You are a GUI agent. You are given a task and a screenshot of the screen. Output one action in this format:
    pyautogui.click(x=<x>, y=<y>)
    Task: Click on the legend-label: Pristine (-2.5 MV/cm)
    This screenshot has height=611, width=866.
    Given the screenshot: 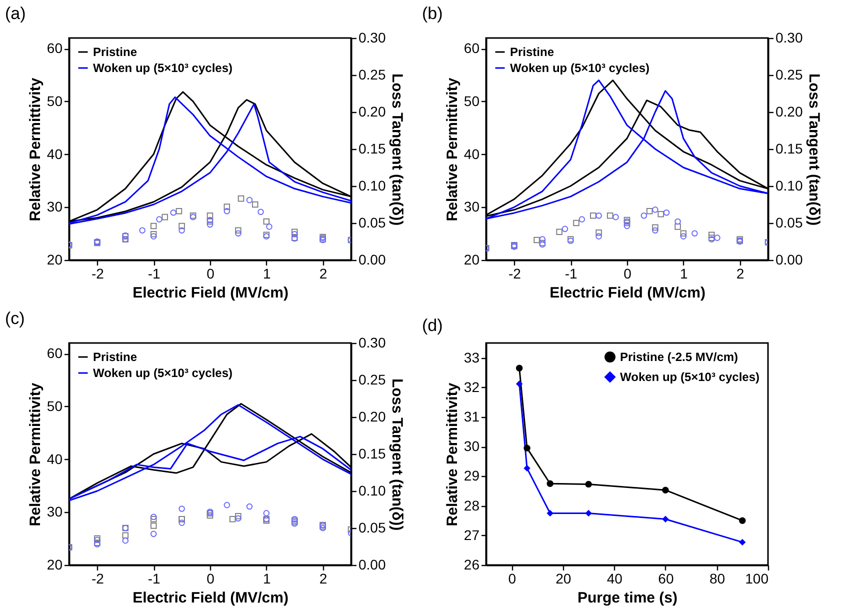 What is the action you would take?
    pyautogui.click(x=679, y=357)
    